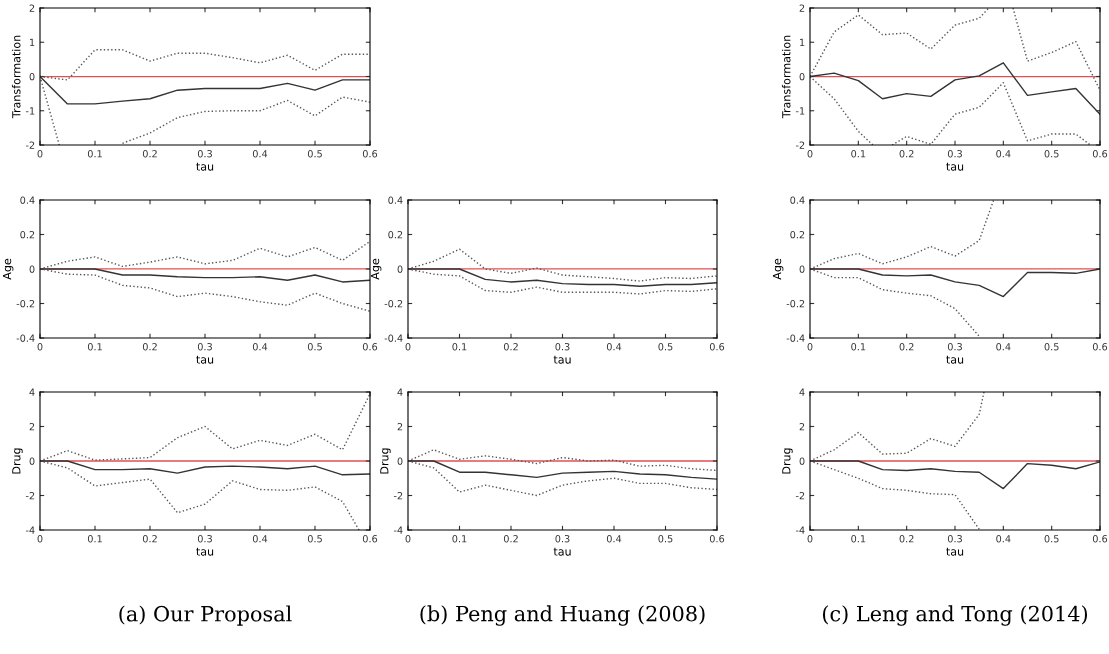  Describe the element at coordinates (32, 42) in the screenshot. I see `y-tick-label: 1` at that location.